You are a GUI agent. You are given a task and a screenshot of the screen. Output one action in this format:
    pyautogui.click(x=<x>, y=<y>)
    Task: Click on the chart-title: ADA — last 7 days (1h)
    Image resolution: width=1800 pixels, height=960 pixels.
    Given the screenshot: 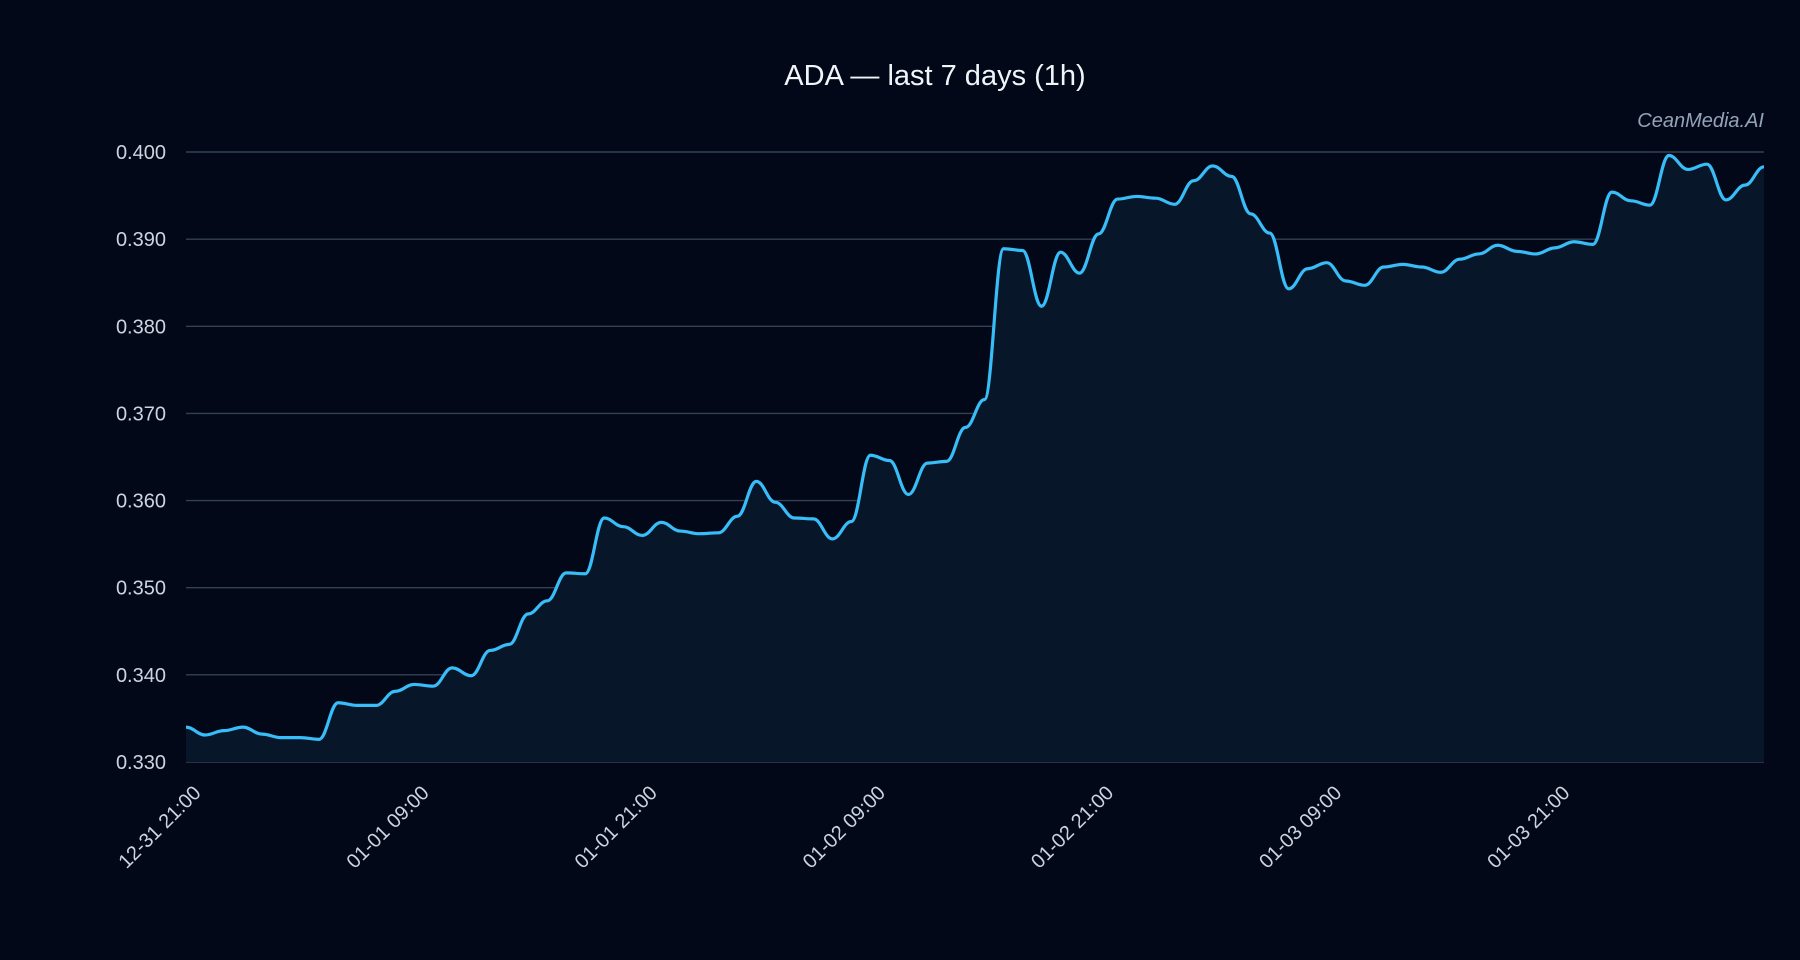 What is the action you would take?
    pyautogui.click(x=934, y=76)
    